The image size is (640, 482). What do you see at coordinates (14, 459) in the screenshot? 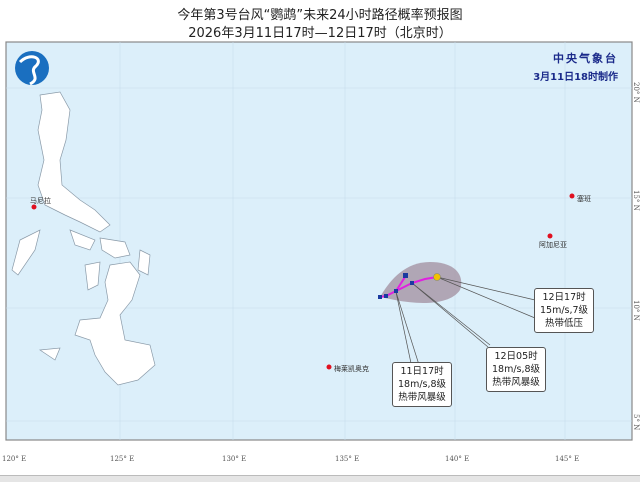
I see `longitude-label: 120° E` at bounding box center [14, 459].